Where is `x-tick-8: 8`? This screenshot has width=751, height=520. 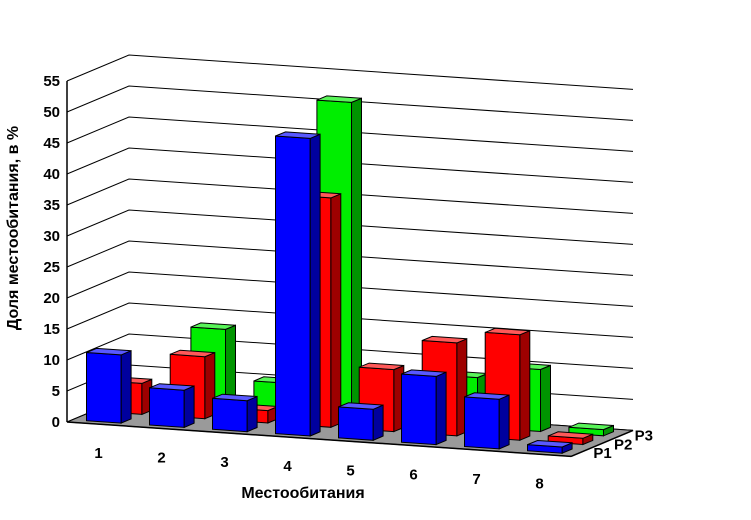 x-tick-8: 8 is located at coordinates (539, 483).